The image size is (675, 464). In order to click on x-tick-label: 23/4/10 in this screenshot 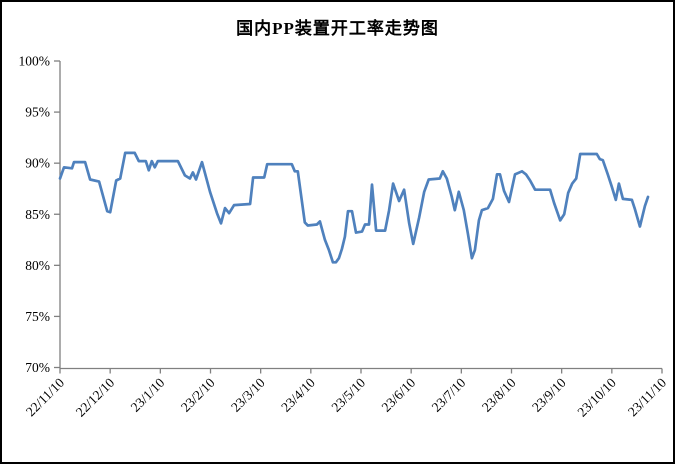, I will do `click(298, 395)`.